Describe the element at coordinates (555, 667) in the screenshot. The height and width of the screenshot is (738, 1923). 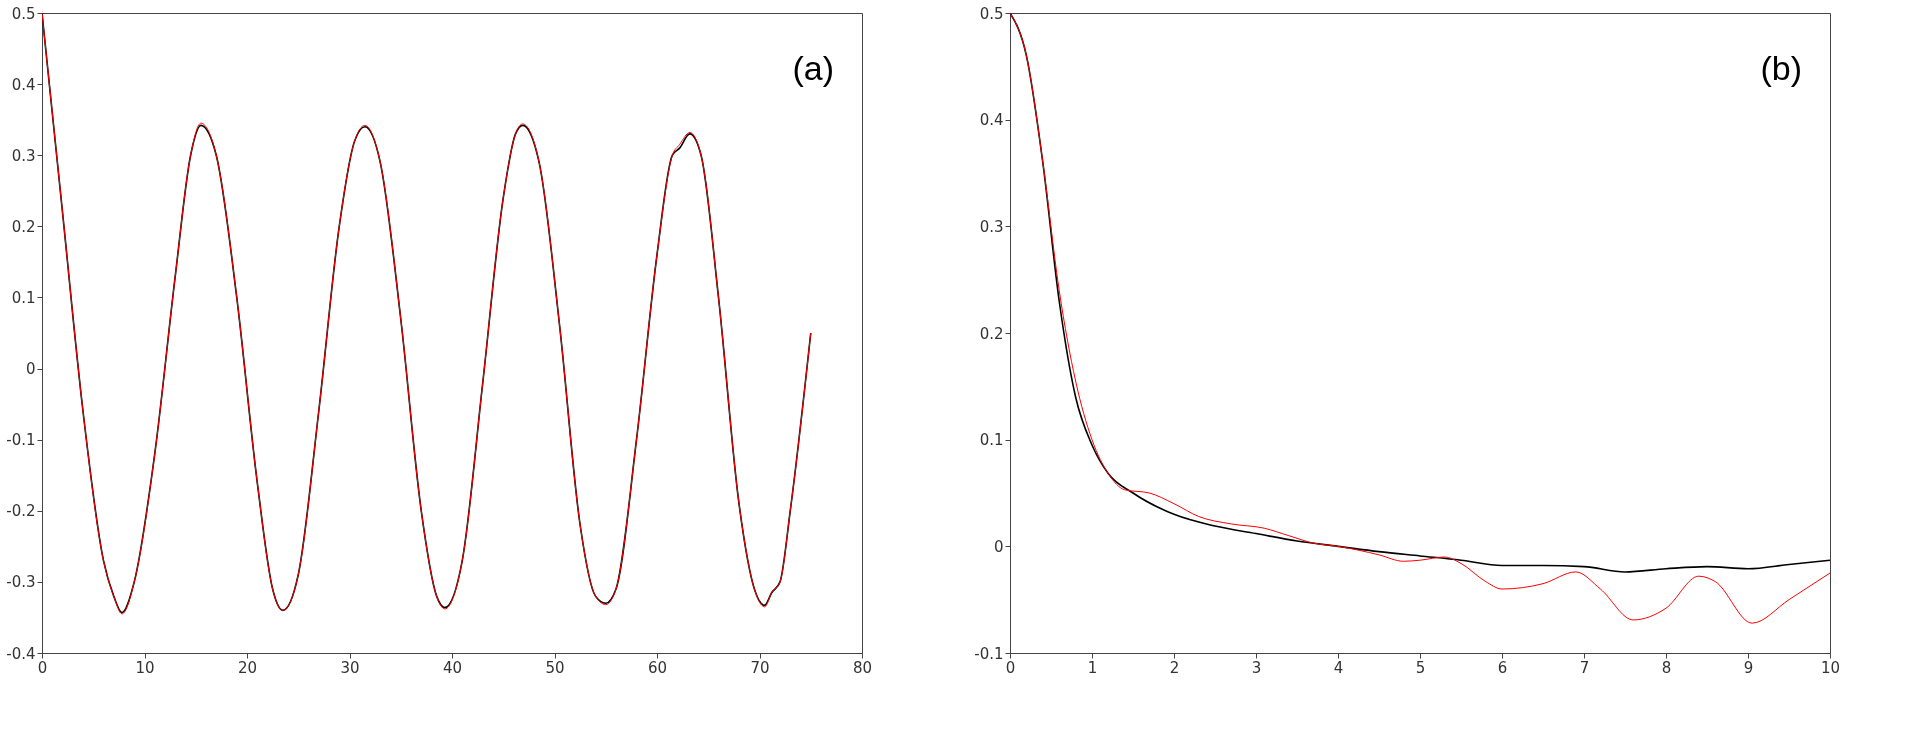
I see `x-tick-label: 50` at that location.